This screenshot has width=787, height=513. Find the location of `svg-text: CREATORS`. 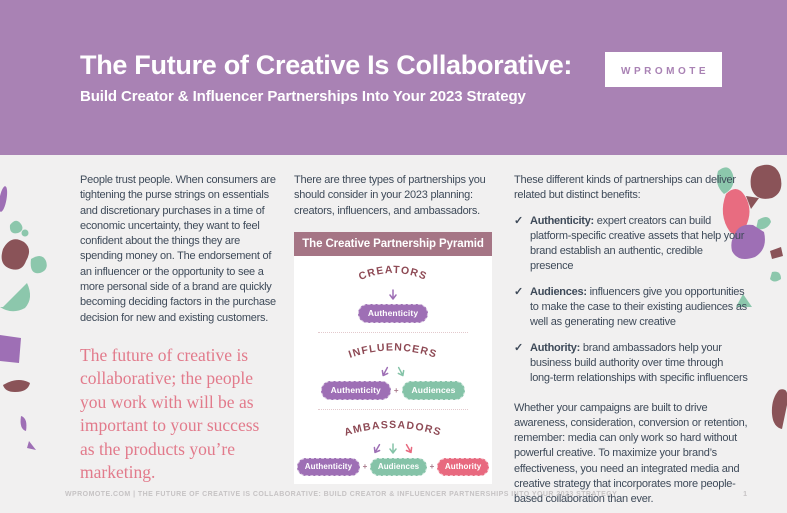

svg-text: CREATORS is located at coordinates (393, 273).